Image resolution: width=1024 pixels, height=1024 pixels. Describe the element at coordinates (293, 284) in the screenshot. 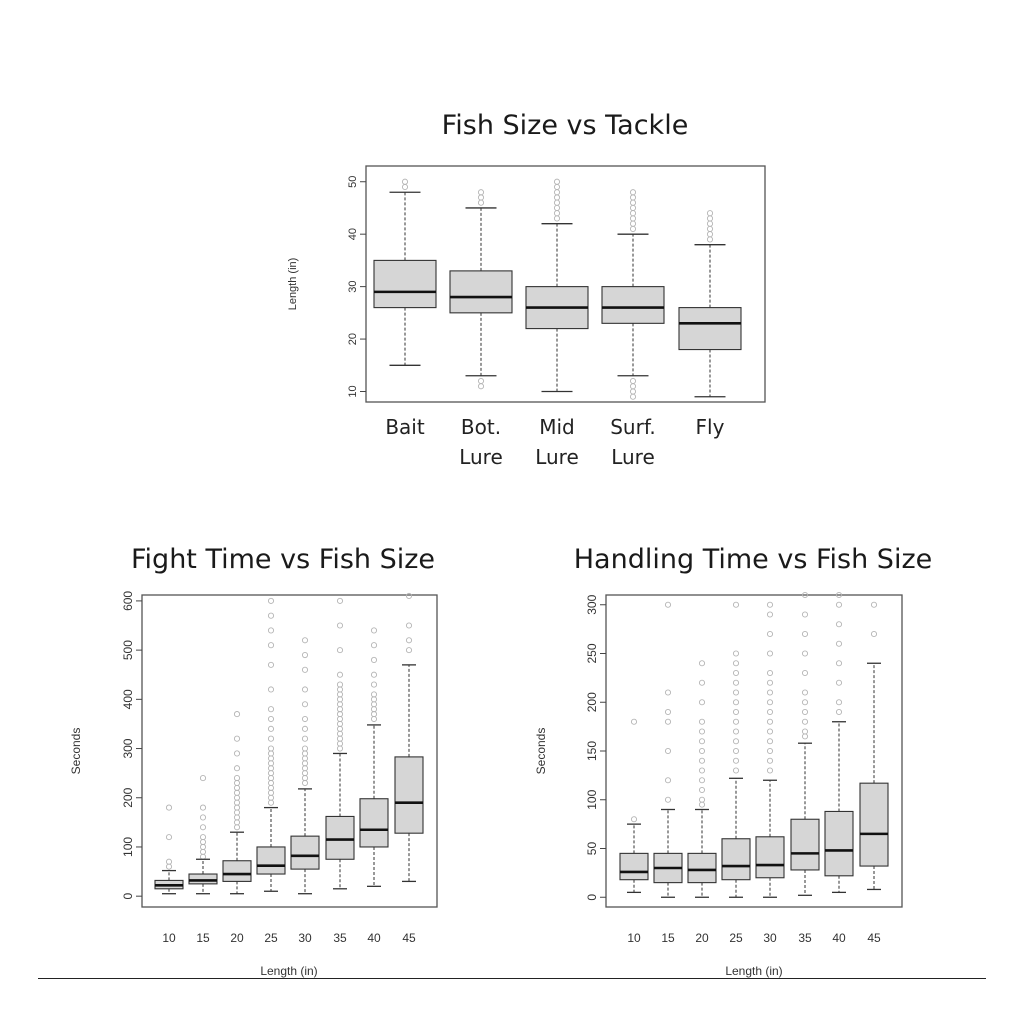

I see `y-axis-label: Length (in)` at that location.